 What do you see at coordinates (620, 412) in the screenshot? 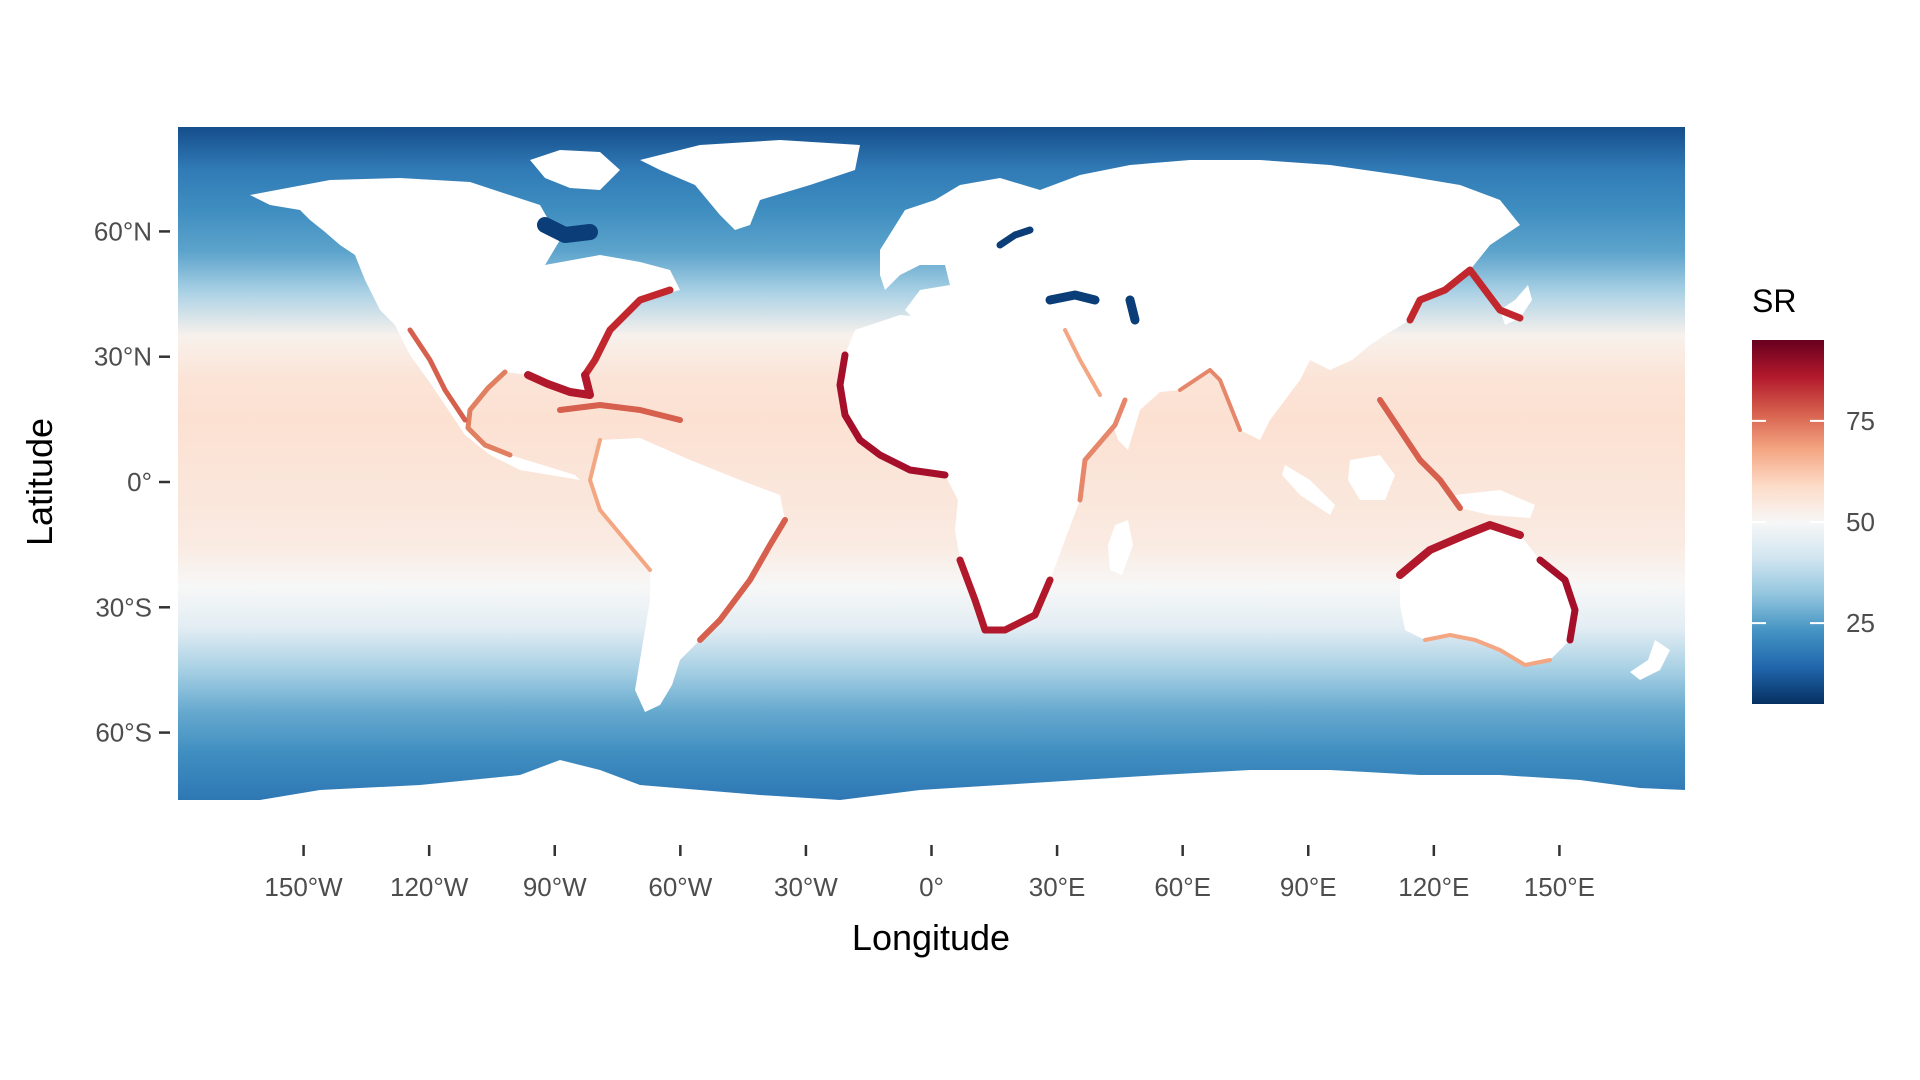
I see `hotspot-caribbean` at bounding box center [620, 412].